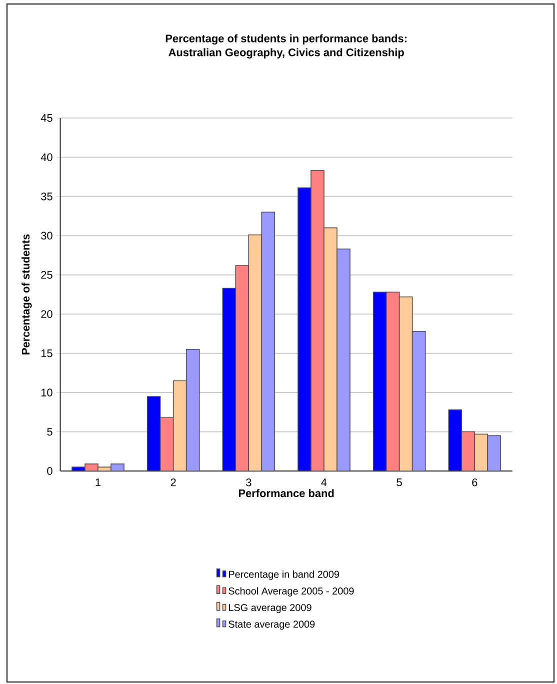 Image resolution: width=557 pixels, height=684 pixels. Describe the element at coordinates (249, 482) in the screenshot. I see `x-tick-label: 3` at that location.